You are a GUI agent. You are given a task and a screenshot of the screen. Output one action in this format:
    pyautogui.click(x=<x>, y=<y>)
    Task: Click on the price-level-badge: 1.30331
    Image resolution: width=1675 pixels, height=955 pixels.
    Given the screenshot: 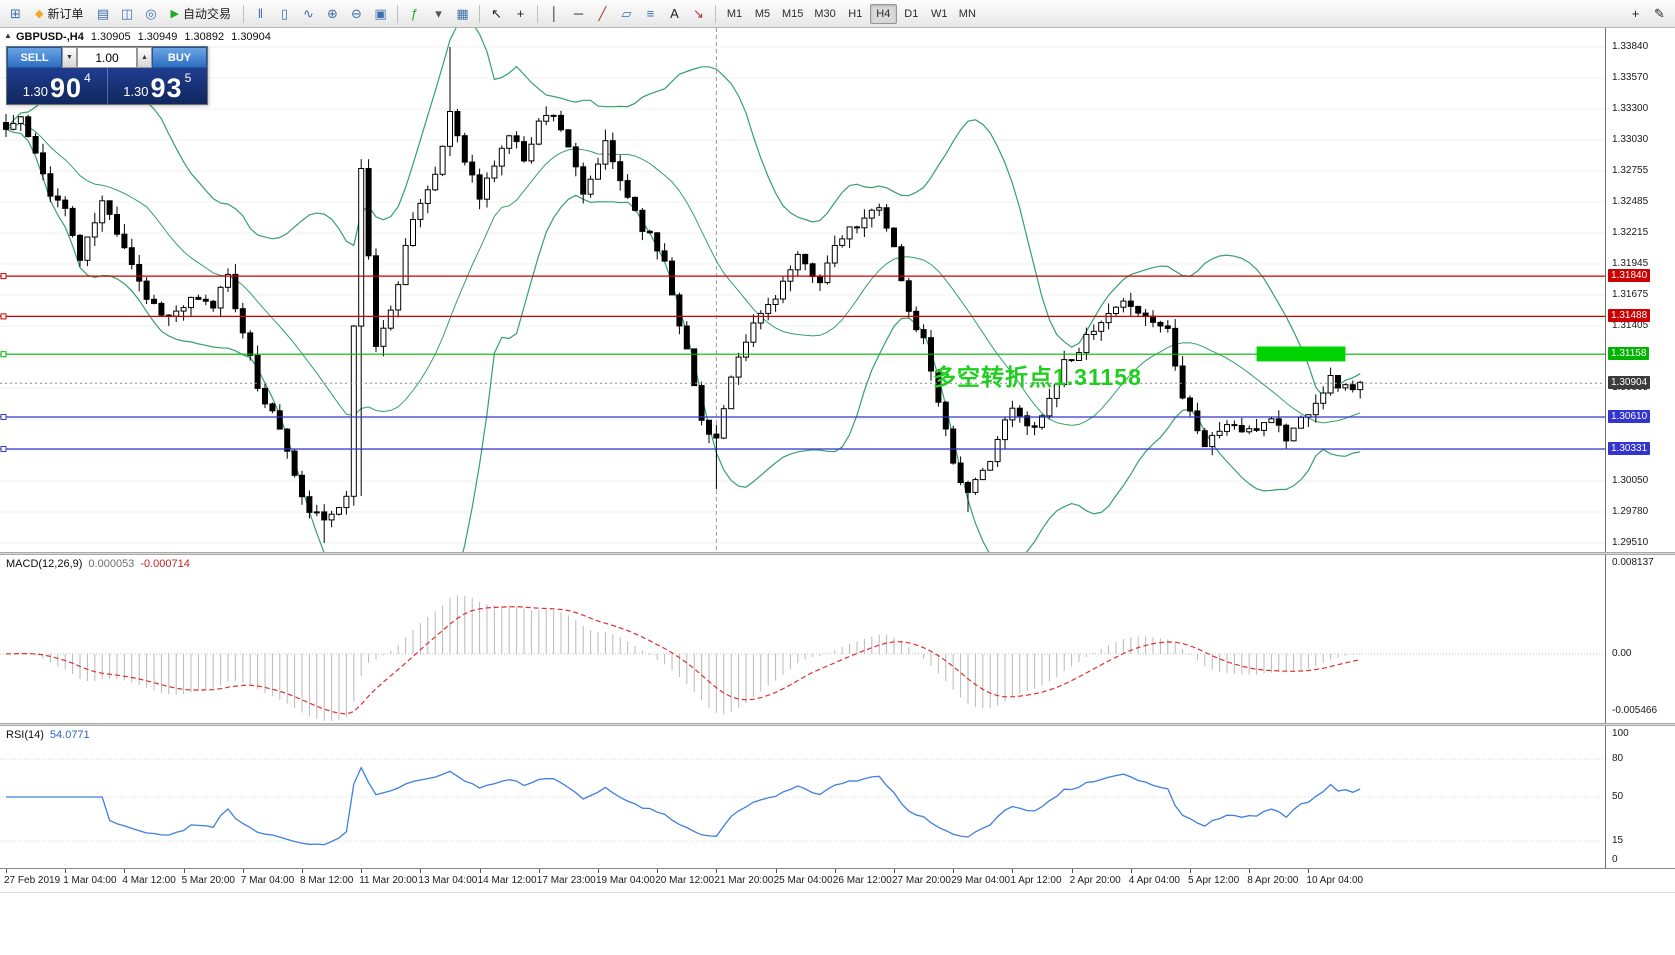 What is the action you would take?
    pyautogui.click(x=1629, y=448)
    